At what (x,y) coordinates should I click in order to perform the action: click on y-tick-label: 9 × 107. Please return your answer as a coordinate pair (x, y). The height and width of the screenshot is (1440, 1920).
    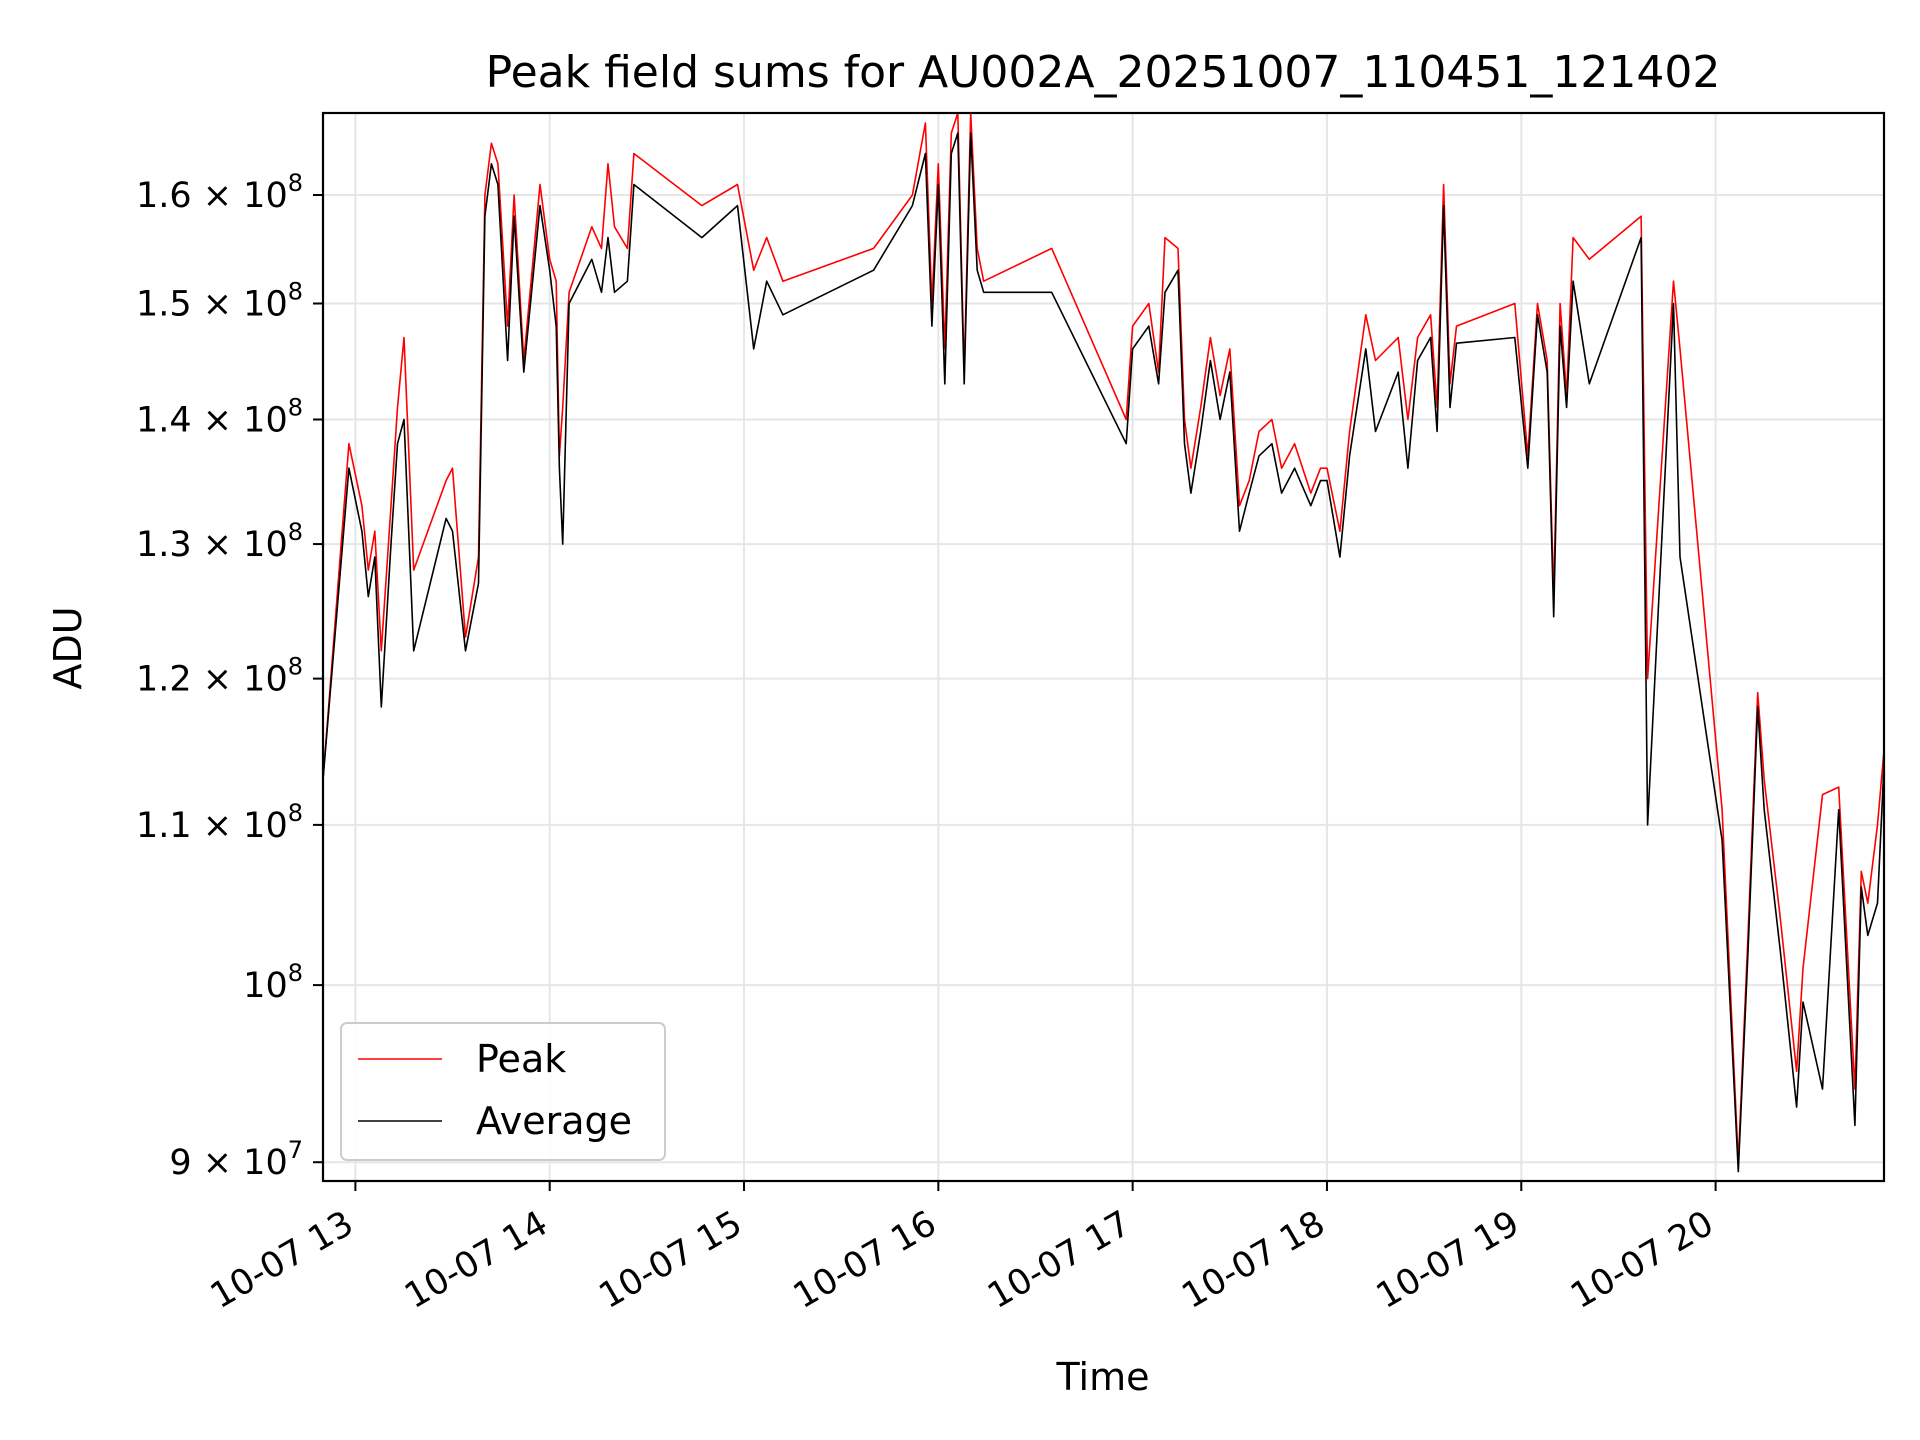
    Looking at the image, I should click on (236, 1159).